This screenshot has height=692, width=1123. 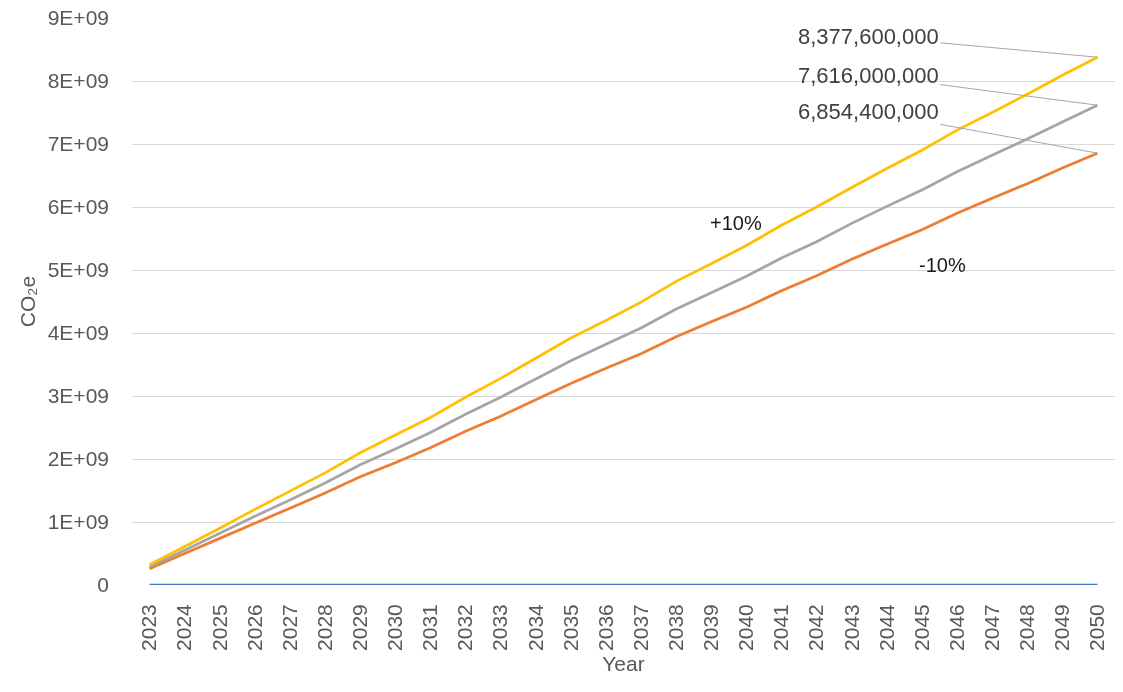 What do you see at coordinates (1097, 627) in the screenshot?
I see `x-tick-label: 2050` at bounding box center [1097, 627].